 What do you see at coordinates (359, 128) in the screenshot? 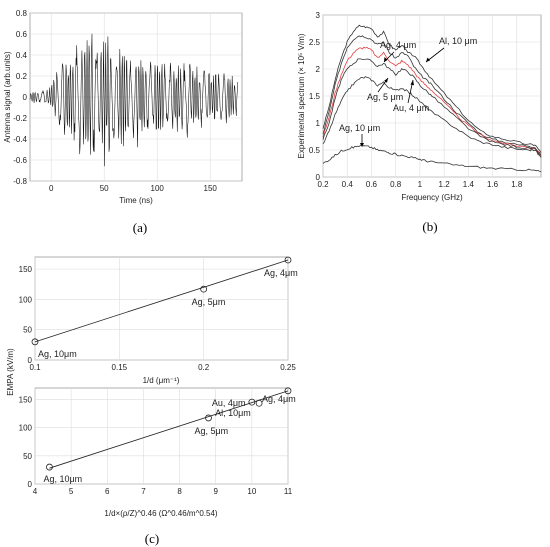
I see `annotation-ag-10um: Ag, 10 μm` at bounding box center [359, 128].